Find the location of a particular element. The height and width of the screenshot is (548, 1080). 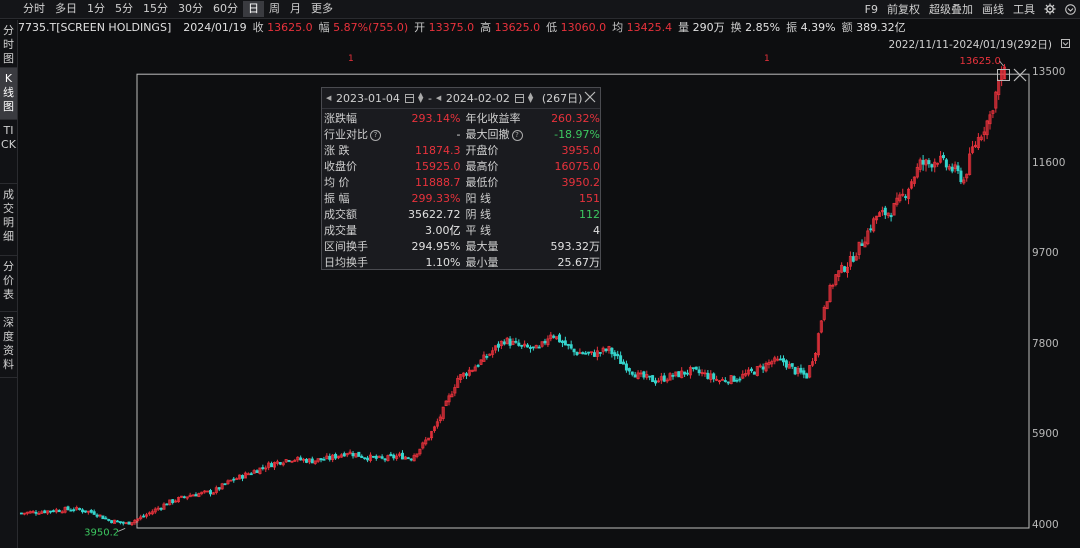

period-tab: 30分 is located at coordinates (190, 8).